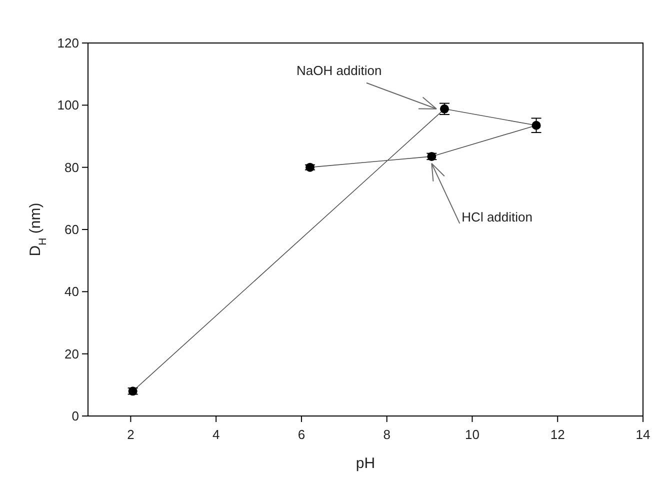  I want to click on y-tick-label: 20, so click(71, 354).